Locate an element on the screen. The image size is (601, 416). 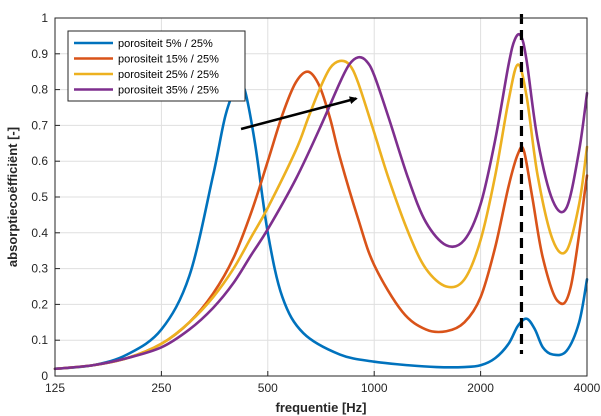
legend-entry-1: porositeit 5% / 25% is located at coordinates (165, 44).